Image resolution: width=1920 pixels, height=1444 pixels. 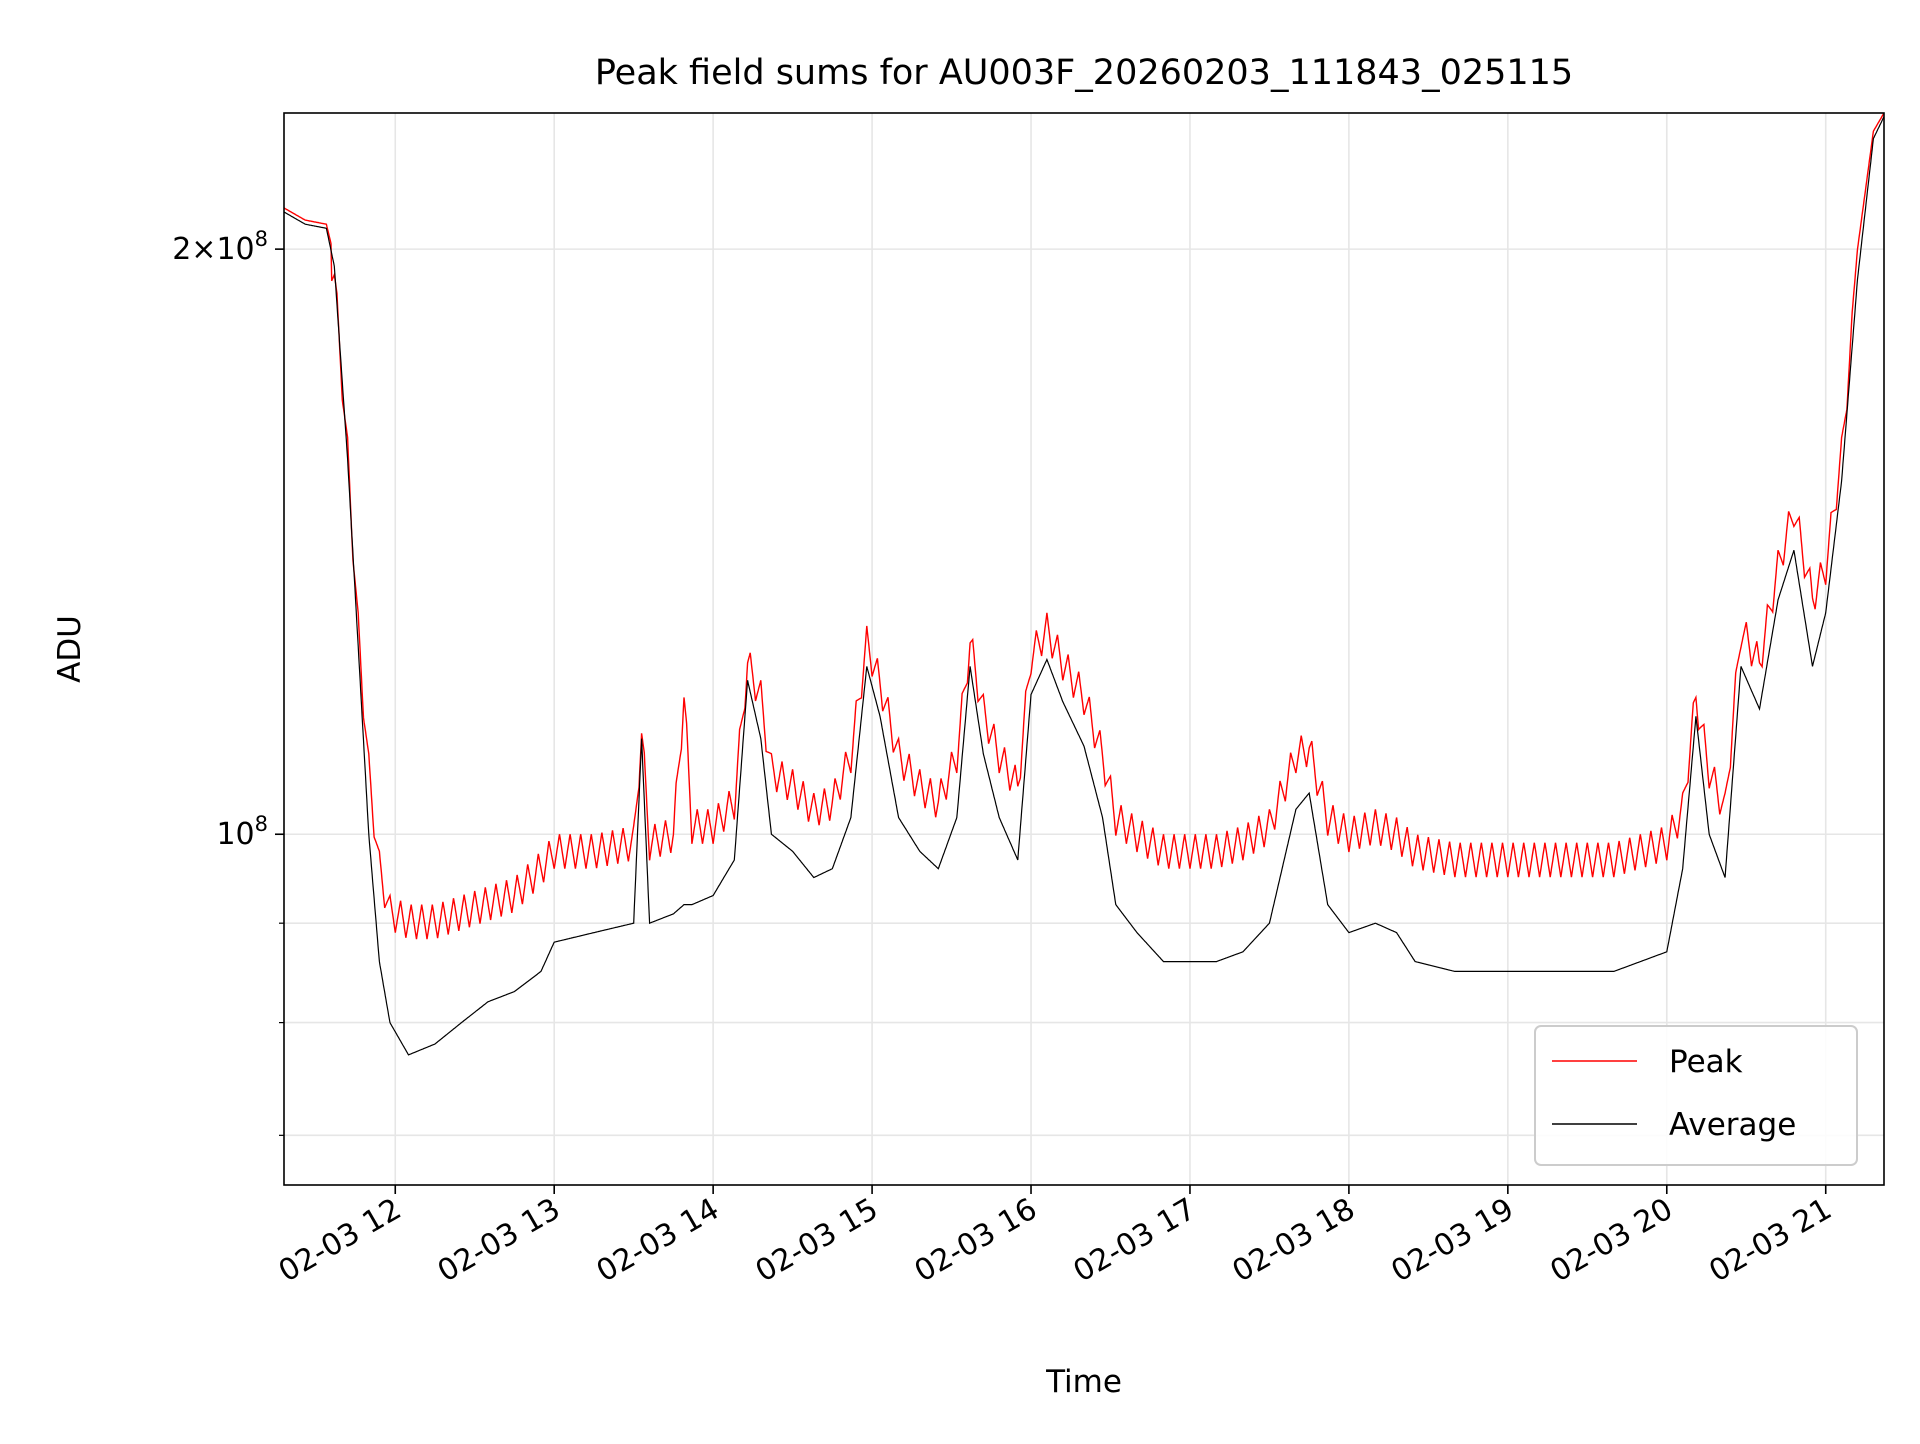 I want to click on legend-label-peak: Peak, so click(x=1706, y=1062).